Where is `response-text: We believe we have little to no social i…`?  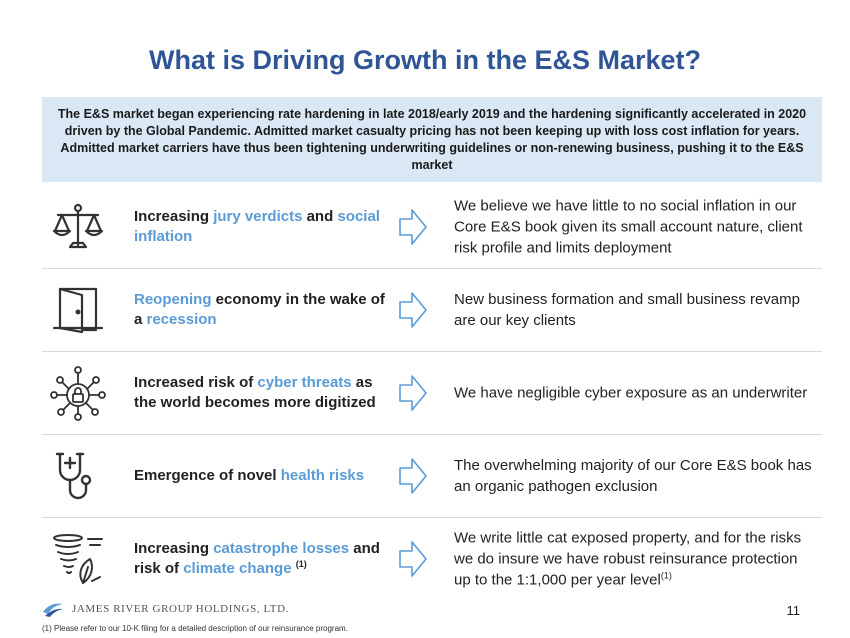 response-text: We believe we have little to no social i… is located at coordinates (628, 226).